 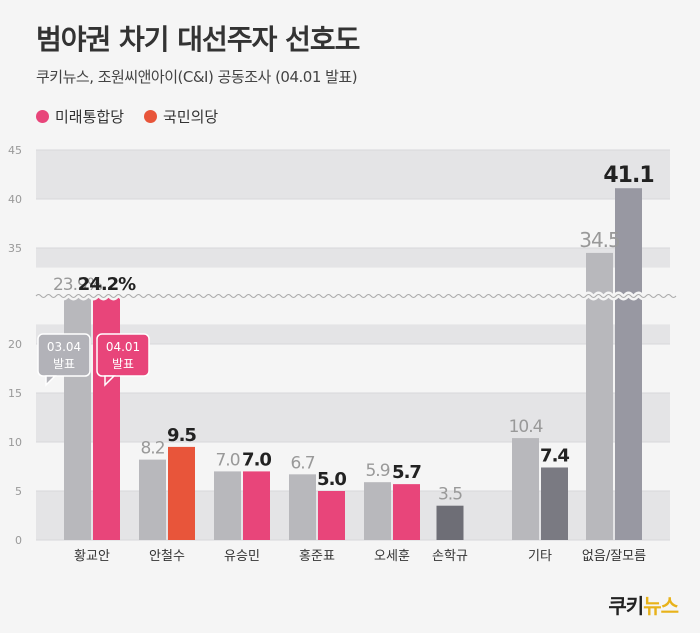 I want to click on brand-logo-main: 쿠키, so click(x=626, y=606).